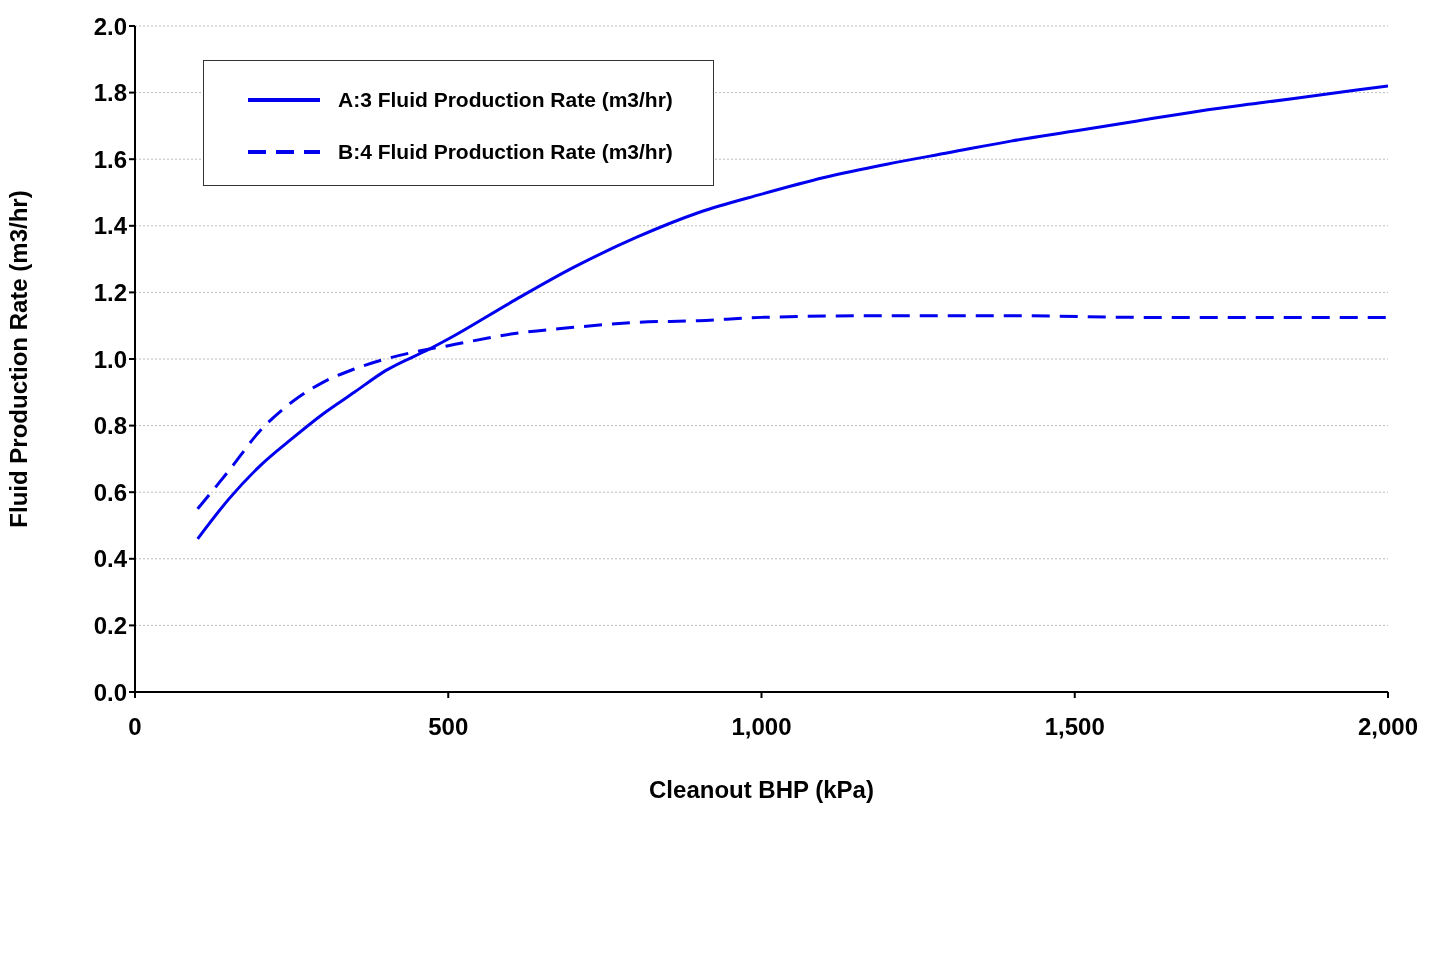 The height and width of the screenshot is (956, 1451). I want to click on y-tick-label: 0.2, so click(110, 625).